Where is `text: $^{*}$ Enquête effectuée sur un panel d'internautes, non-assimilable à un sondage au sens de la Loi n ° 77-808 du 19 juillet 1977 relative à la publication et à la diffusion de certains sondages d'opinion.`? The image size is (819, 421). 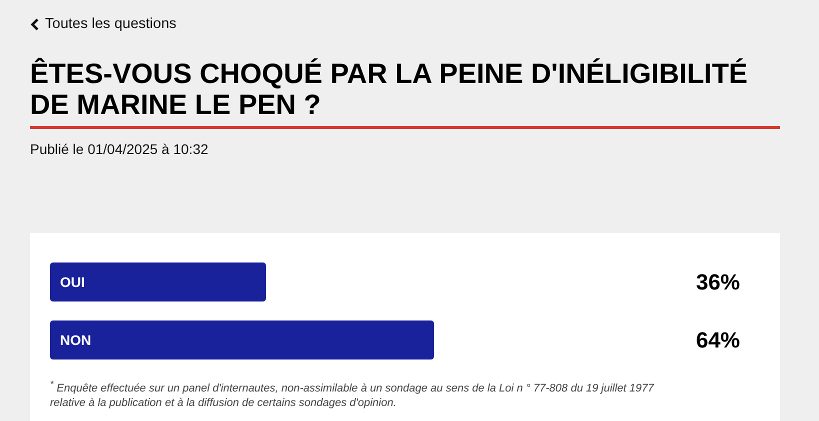 text: $^{*}$ Enquête effectuée sur un panel d'internautes, non-assimilable à un sondage au sens de la Loi n ° 77-808 du 19 juillet 1977 relative à la publication et à la diffusion de certains sondages d'opinion. is located at coordinates (353, 394).